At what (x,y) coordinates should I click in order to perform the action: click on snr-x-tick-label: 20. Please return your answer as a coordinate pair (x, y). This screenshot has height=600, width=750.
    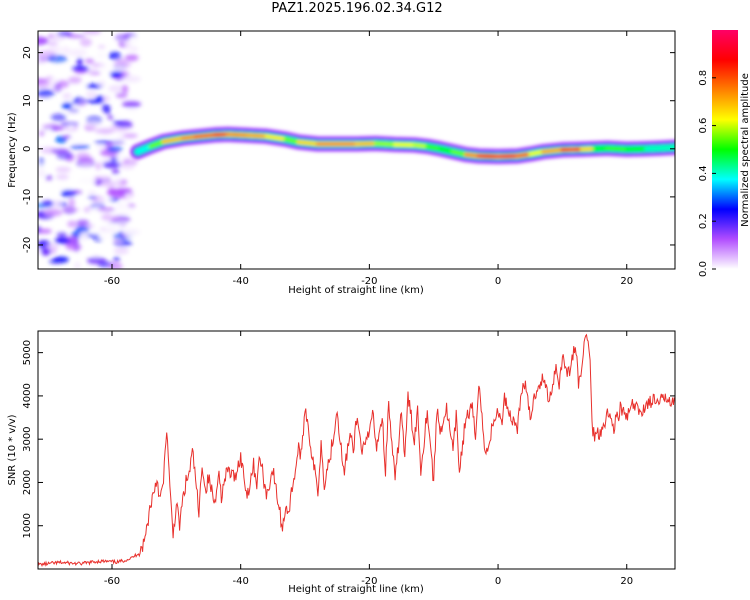
    Looking at the image, I should click on (626, 581).